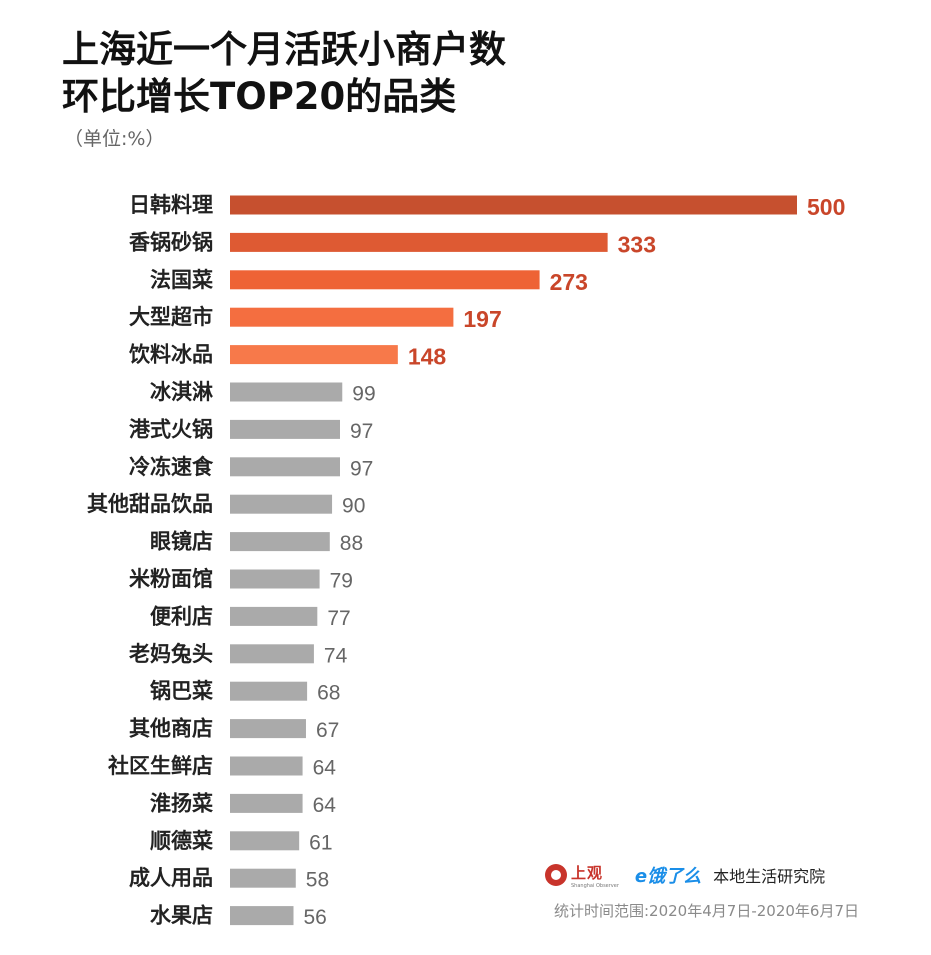 The image size is (931, 955). I want to click on value-label: 56, so click(315, 917).